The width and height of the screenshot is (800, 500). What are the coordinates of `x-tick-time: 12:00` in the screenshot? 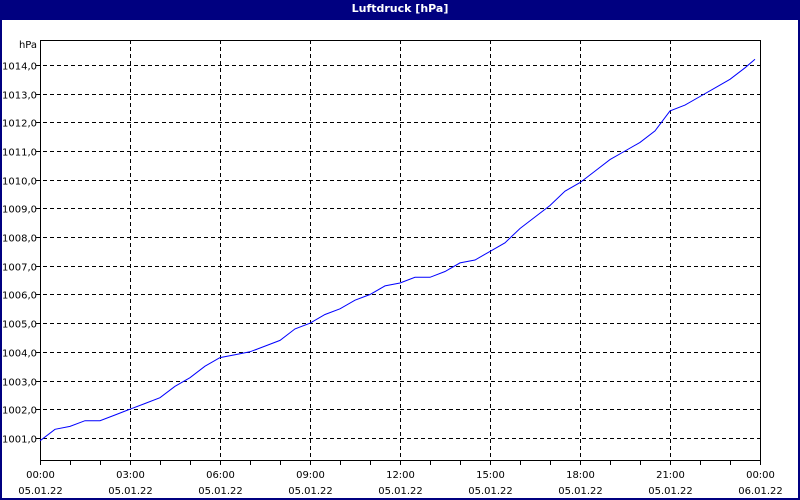 It's located at (400, 475).